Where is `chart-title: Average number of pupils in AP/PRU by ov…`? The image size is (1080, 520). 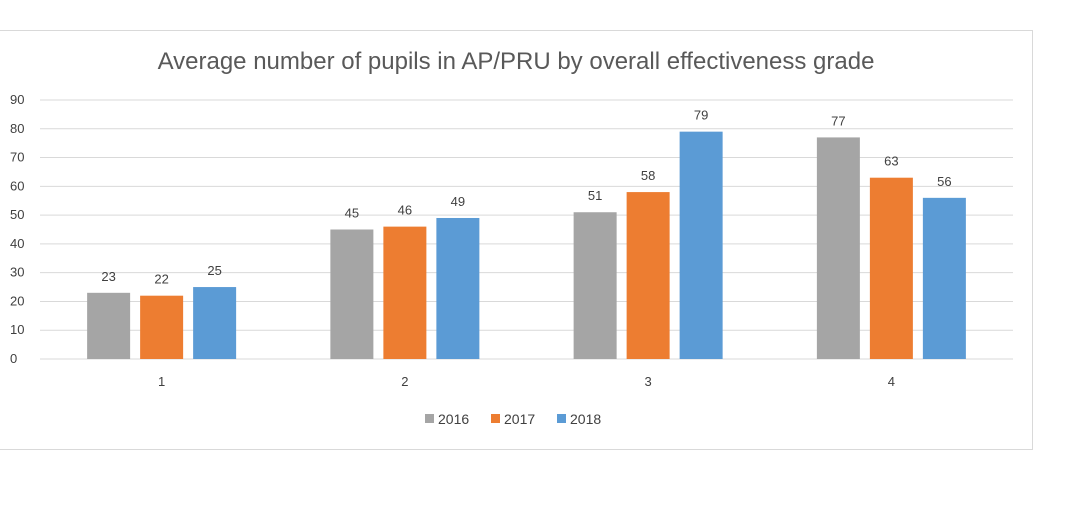 chart-title: Average number of pupils in AP/PRU by ov… is located at coordinates (516, 61).